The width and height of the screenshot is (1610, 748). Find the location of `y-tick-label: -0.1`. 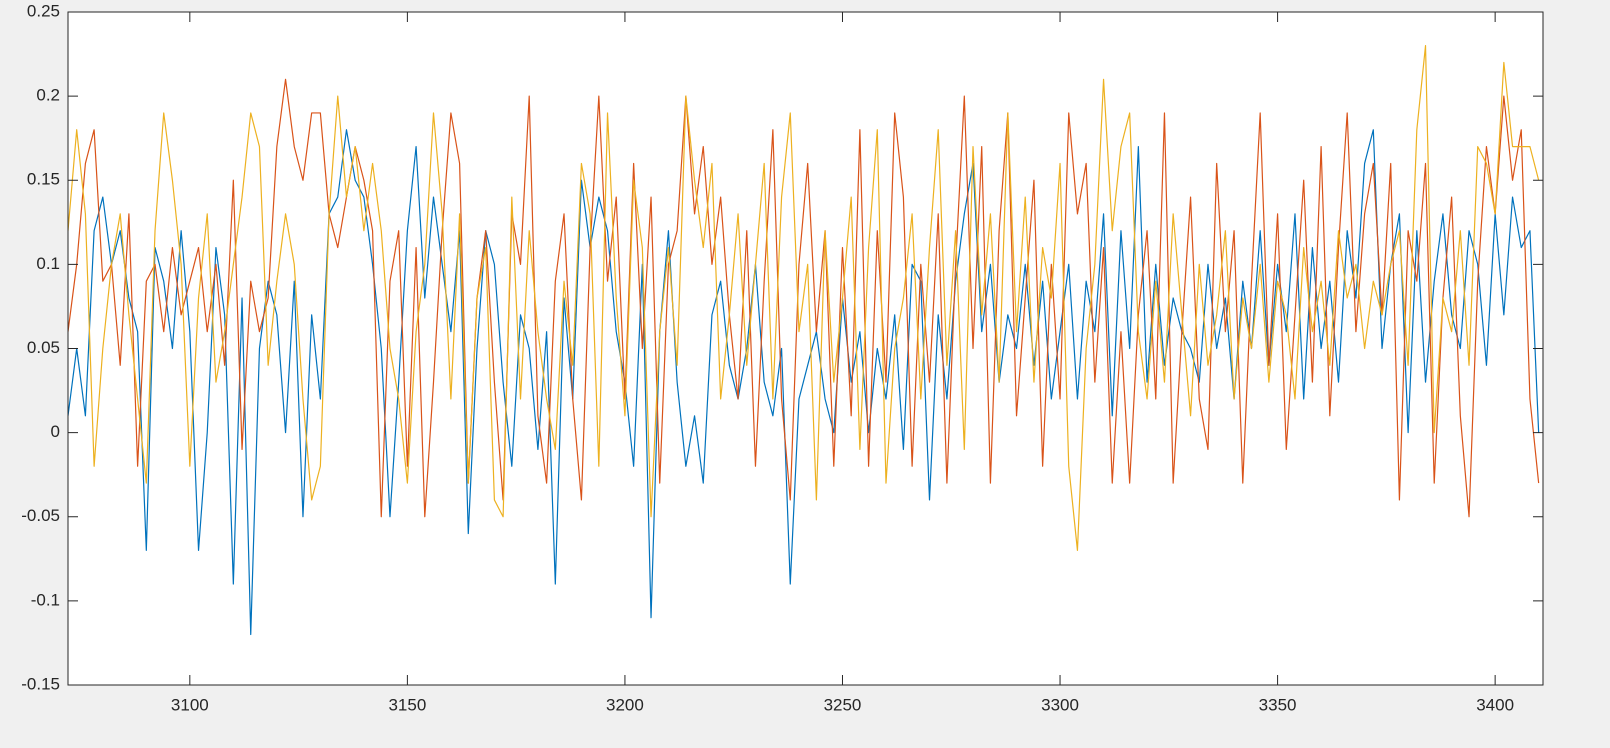

y-tick-label: -0.1 is located at coordinates (45, 599).